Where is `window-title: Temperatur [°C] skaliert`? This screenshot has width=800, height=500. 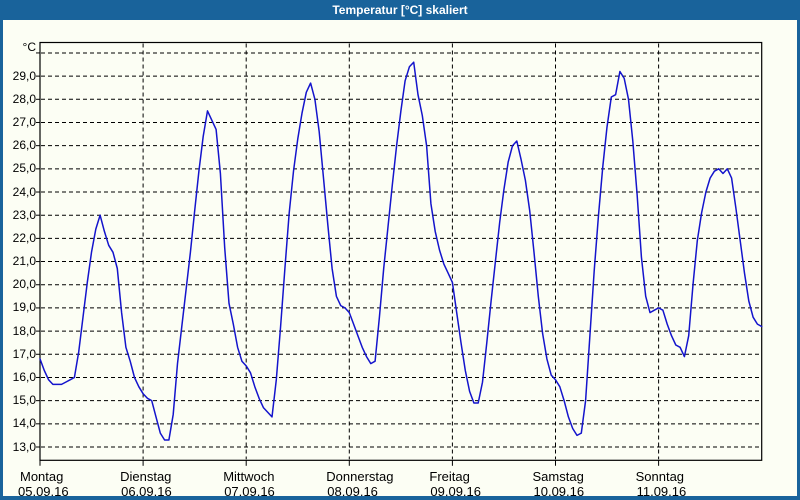
window-title: Temperatur [°C] skaliert is located at coordinates (400, 10).